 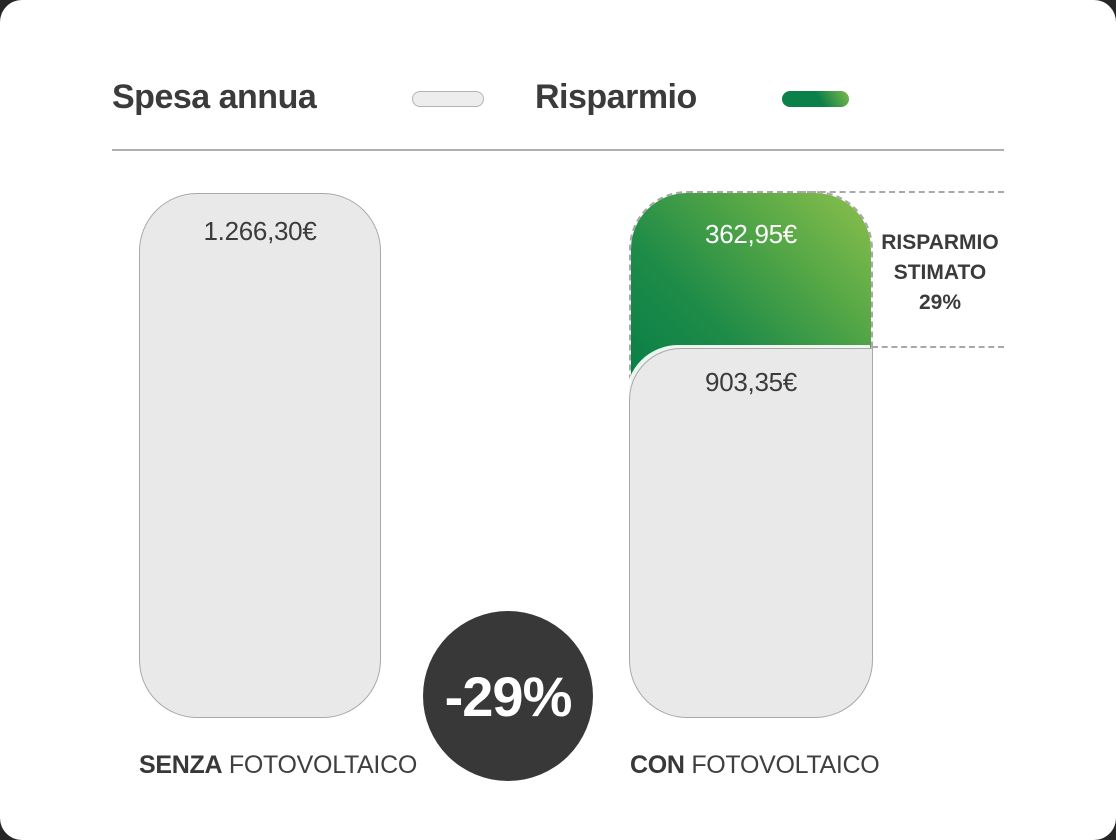 I want to click on value-con-risparmio: 362,95€, so click(x=751, y=234).